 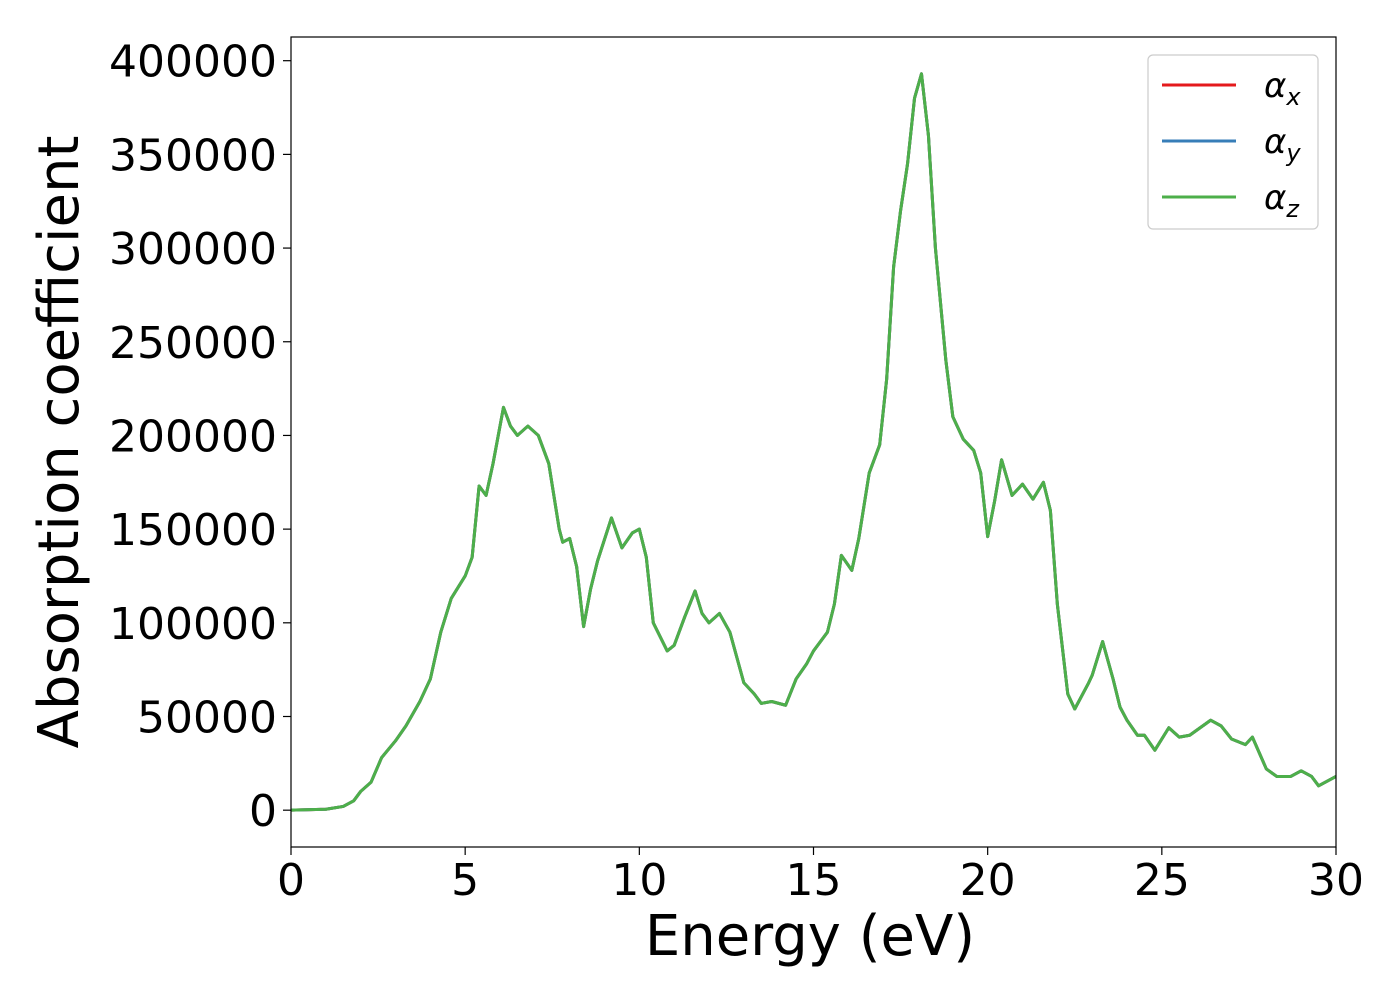 I want to click on x-tick-label: 30, so click(x=1336, y=880).